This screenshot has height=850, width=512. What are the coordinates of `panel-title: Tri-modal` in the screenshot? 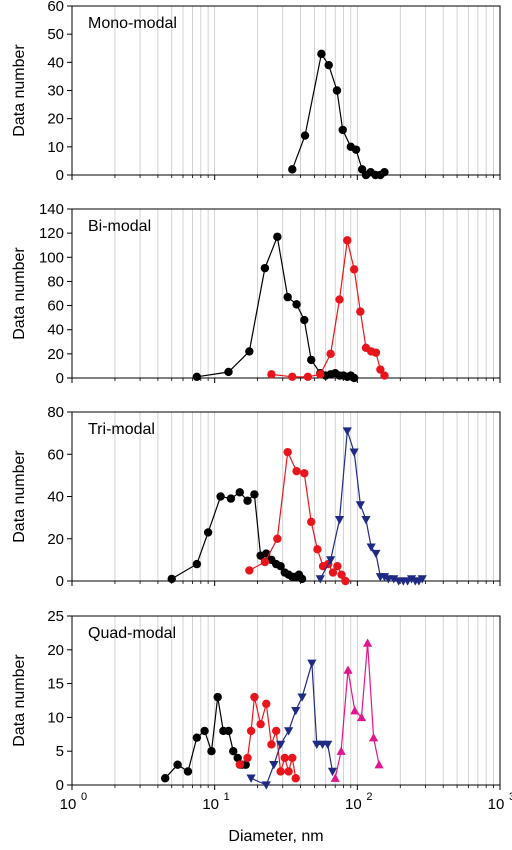 It's located at (121, 429).